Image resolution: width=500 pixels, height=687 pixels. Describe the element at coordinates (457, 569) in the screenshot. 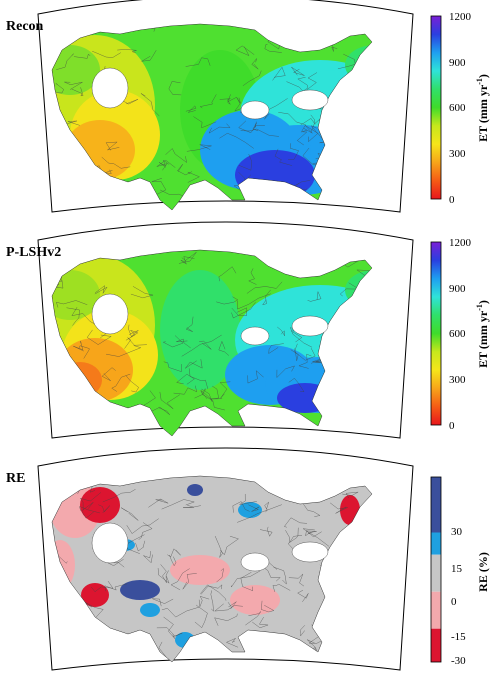

I see `tick-label: 15` at that location.